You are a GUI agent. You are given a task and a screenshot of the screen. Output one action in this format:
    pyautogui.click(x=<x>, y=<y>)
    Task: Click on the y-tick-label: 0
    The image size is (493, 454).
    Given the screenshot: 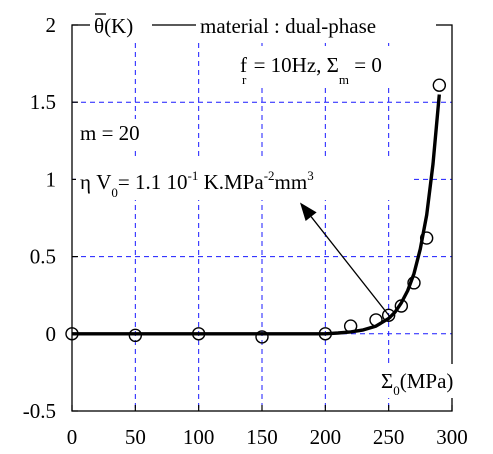 What is the action you would take?
    pyautogui.click(x=51, y=334)
    